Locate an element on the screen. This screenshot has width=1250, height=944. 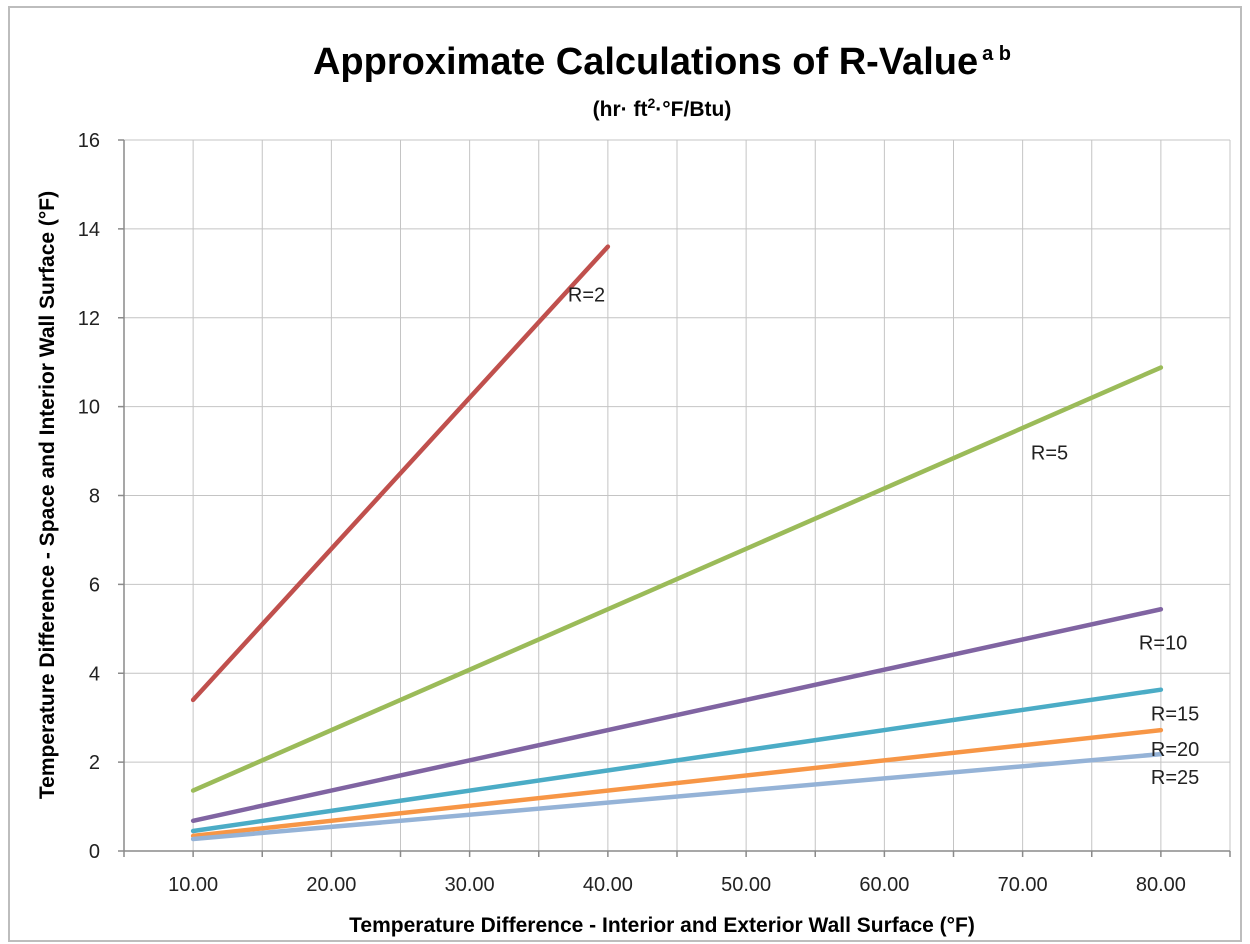
y-tick-label: 4 is located at coordinates (94, 674).